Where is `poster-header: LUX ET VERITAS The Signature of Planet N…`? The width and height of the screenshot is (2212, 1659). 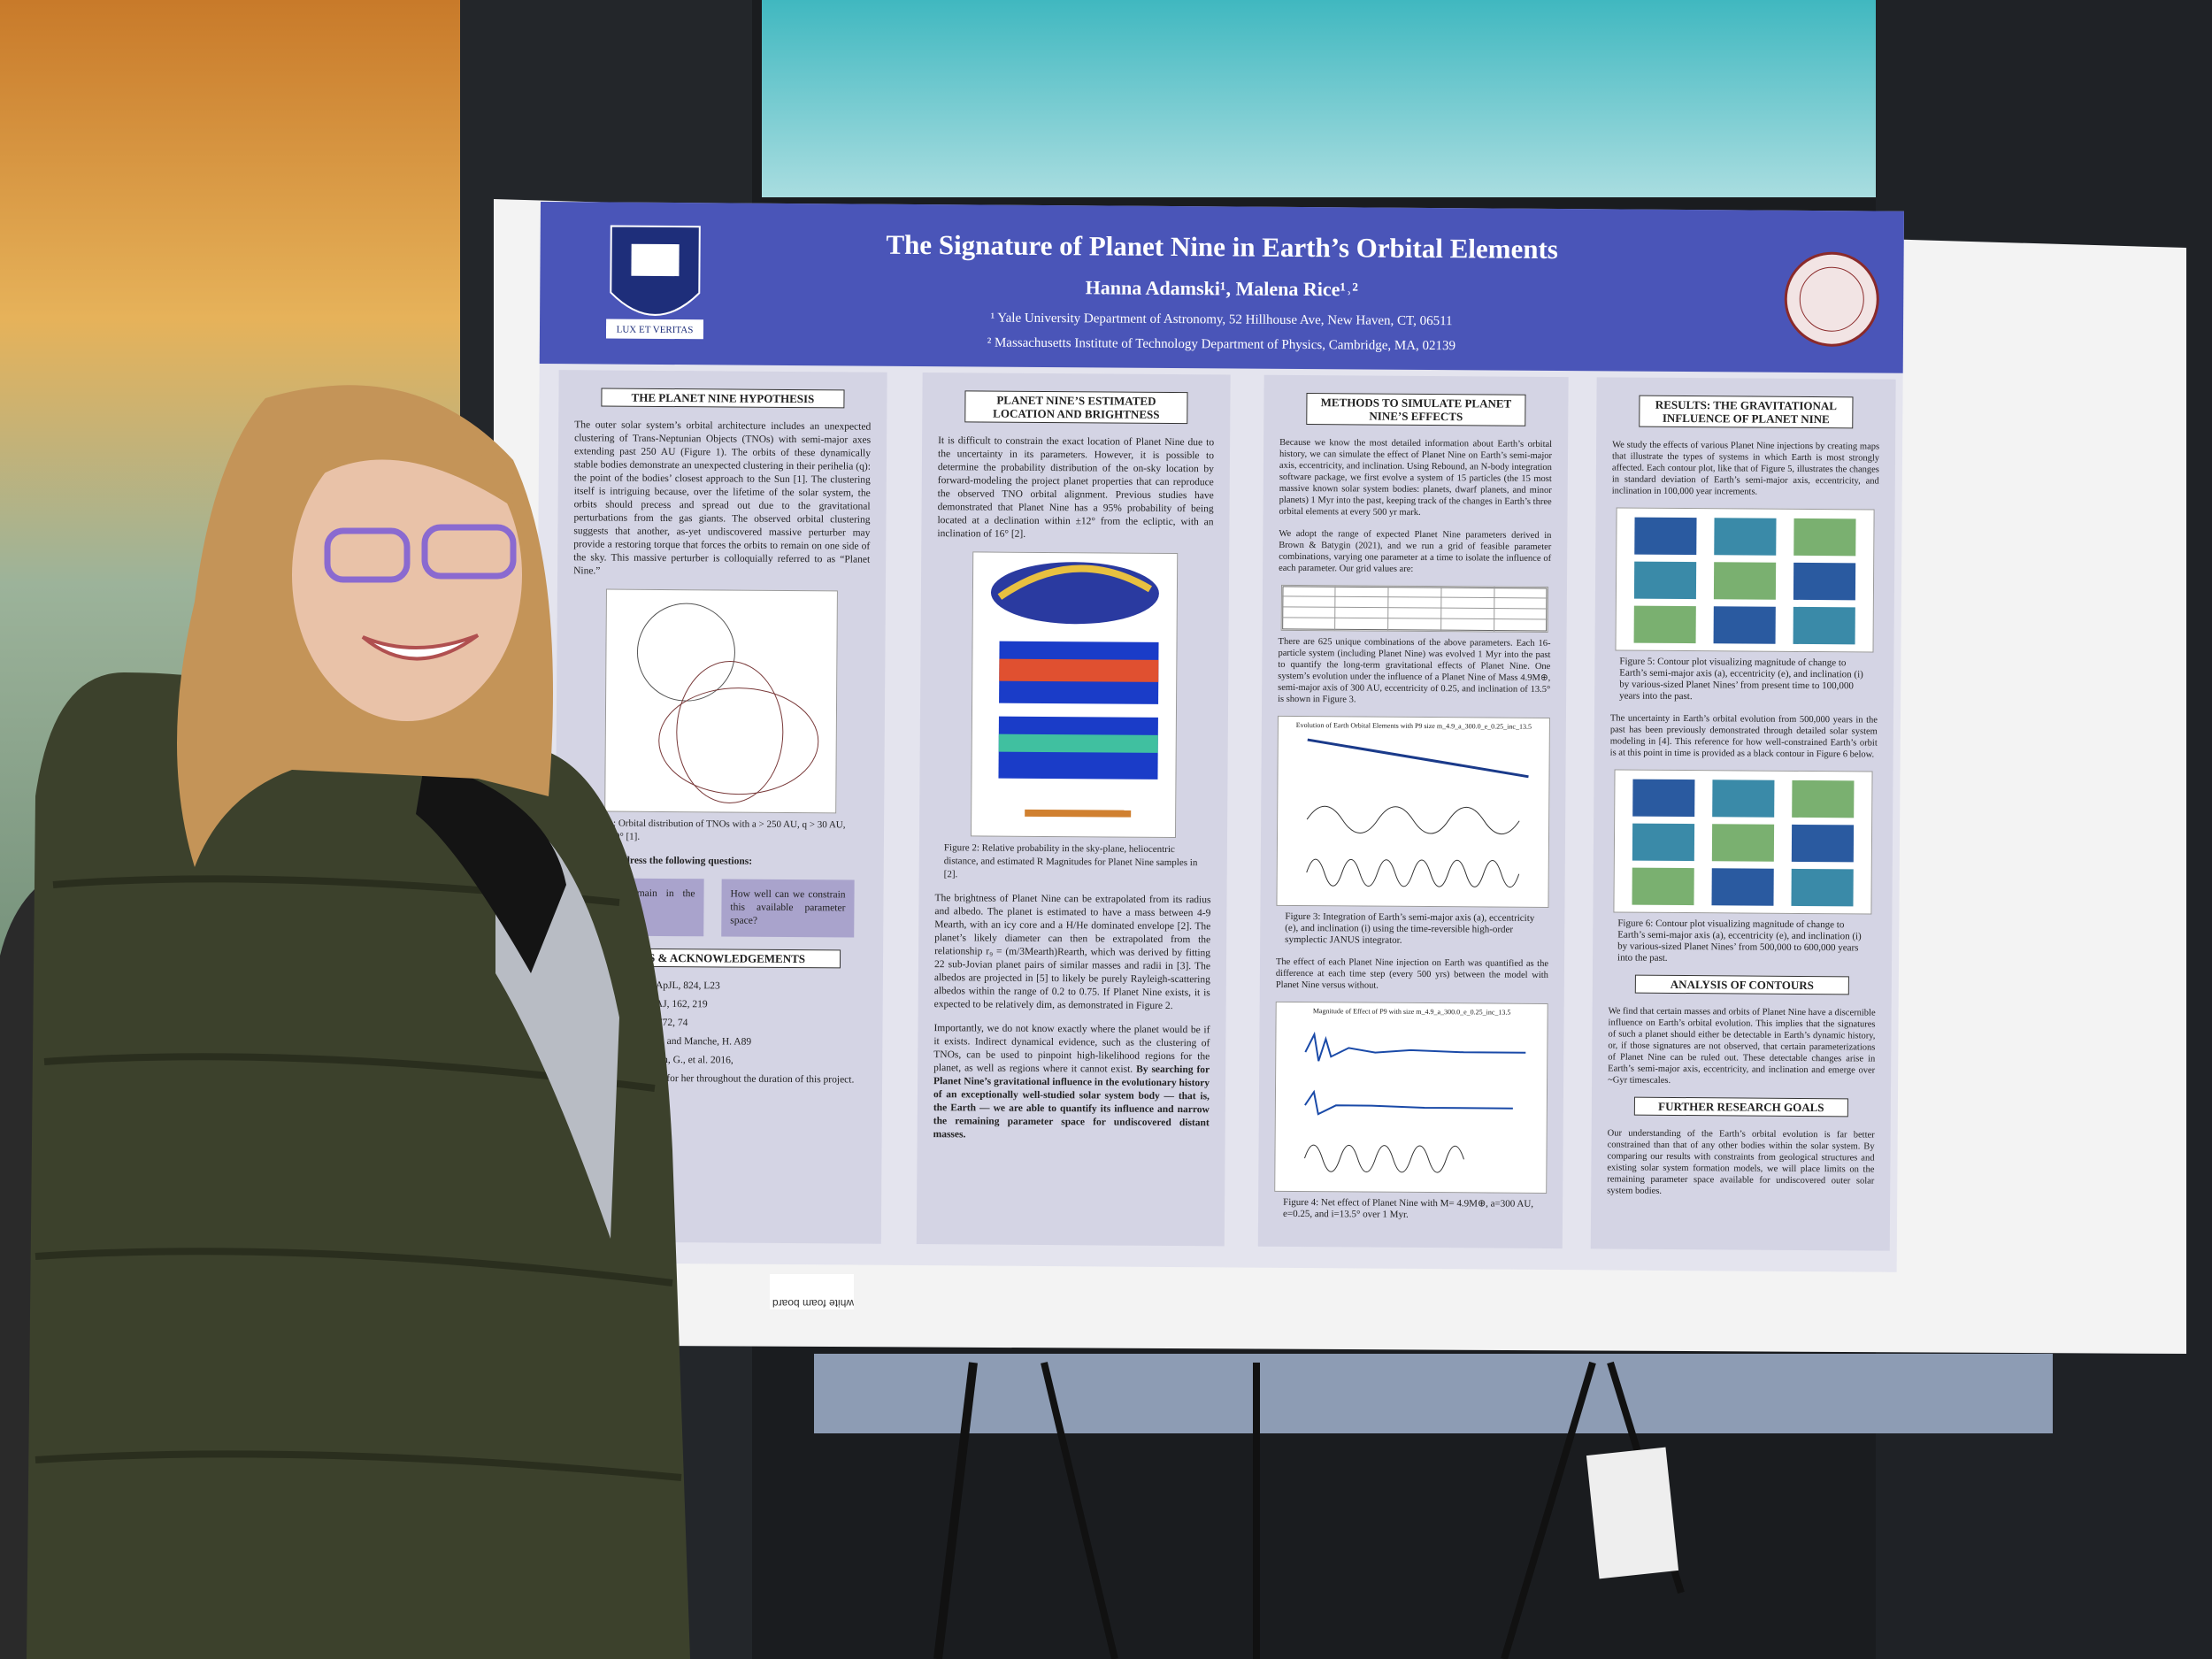 poster-header: LUX ET VERITAS The Signature of Planet N… is located at coordinates (1222, 287).